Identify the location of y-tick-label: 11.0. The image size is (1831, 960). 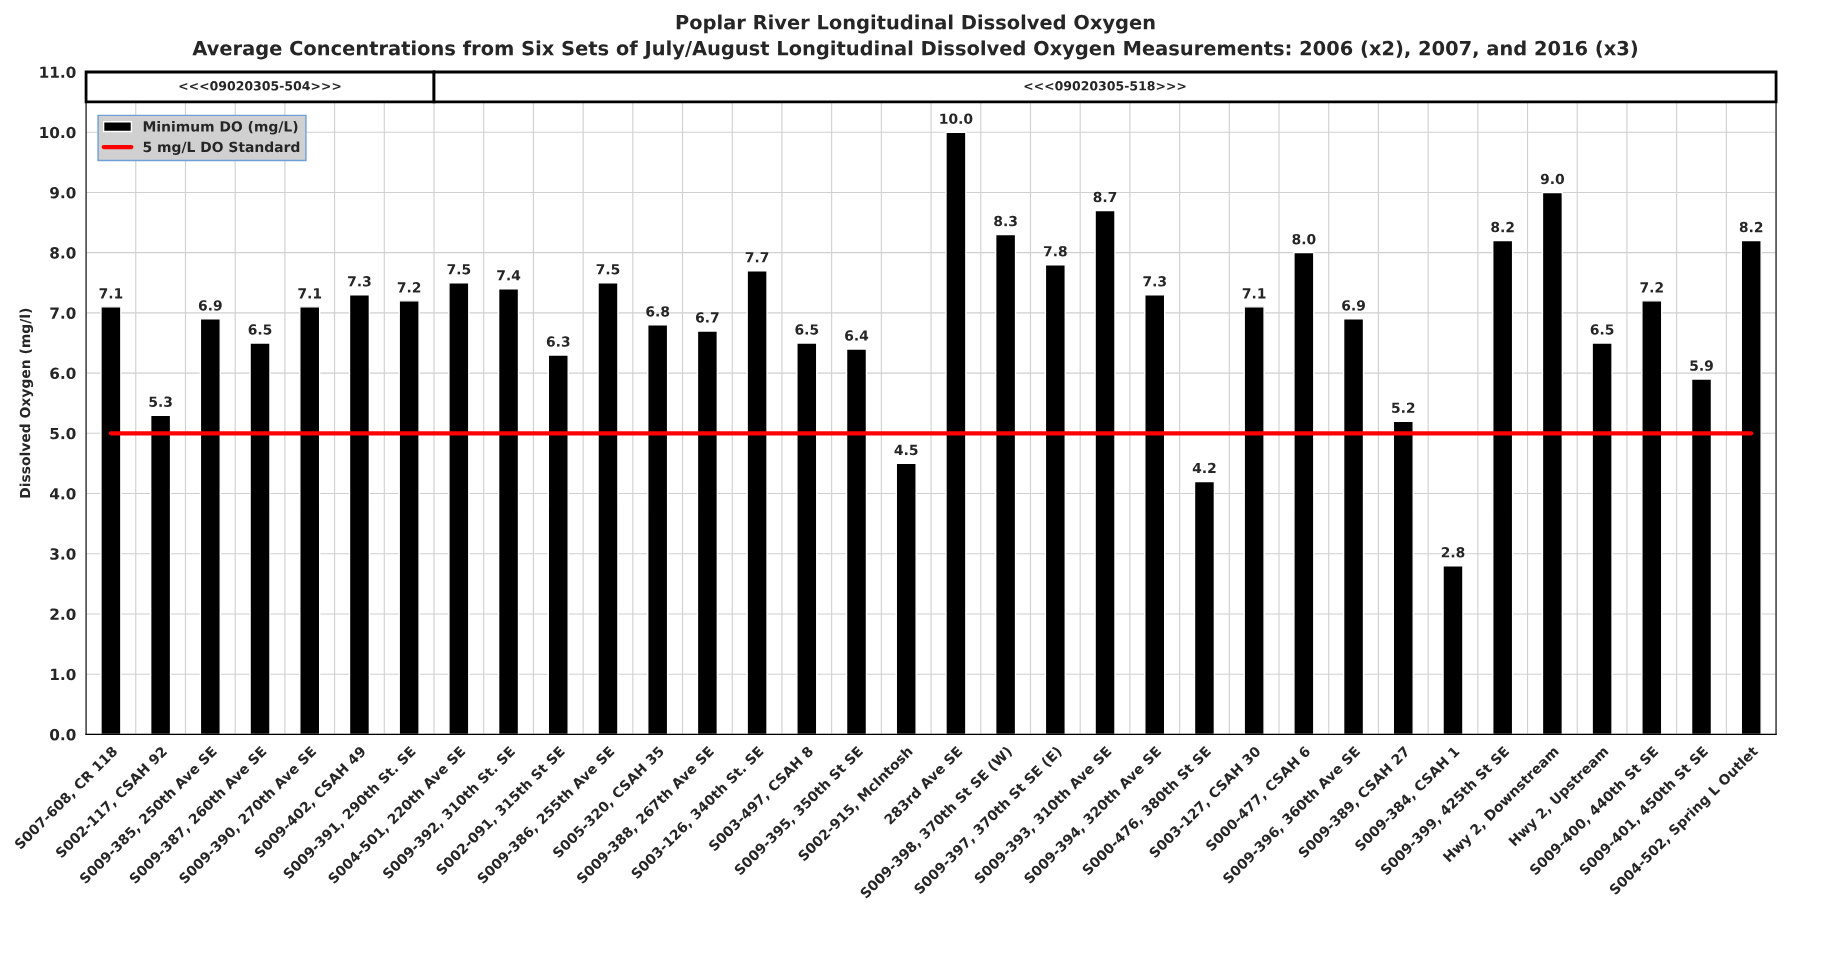
(58, 72).